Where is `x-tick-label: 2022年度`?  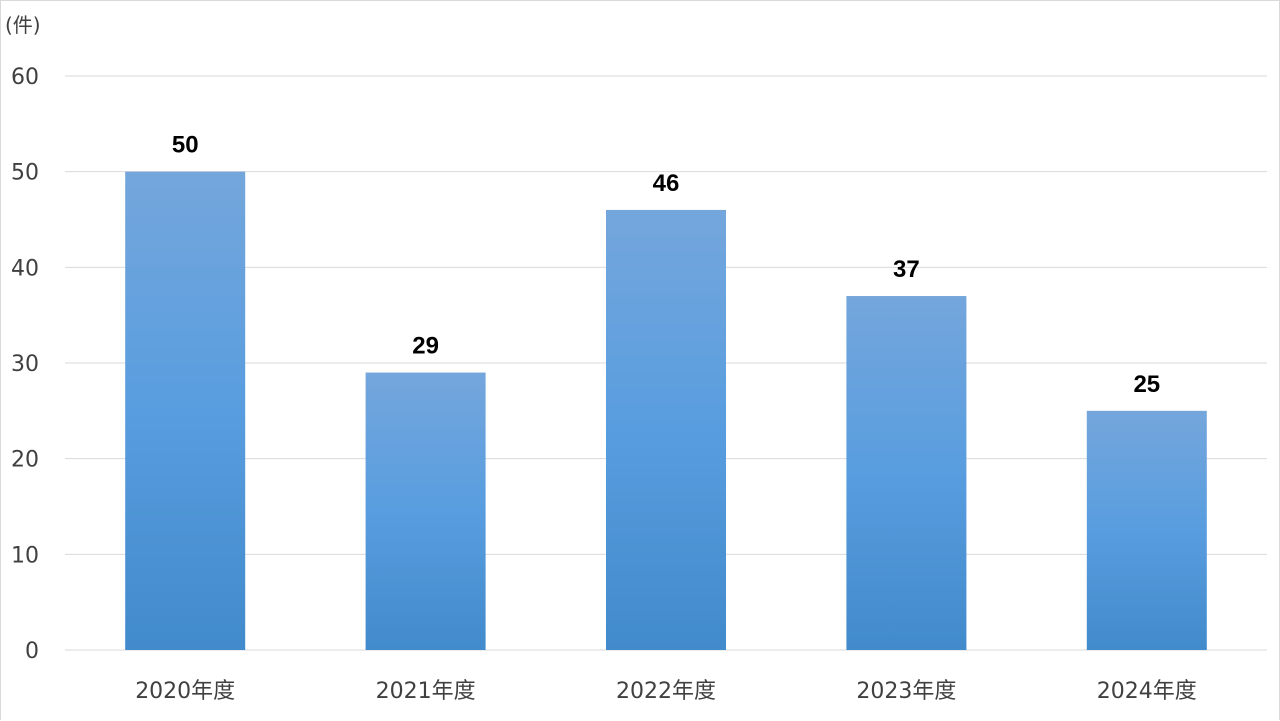 x-tick-label: 2022年度 is located at coordinates (666, 691).